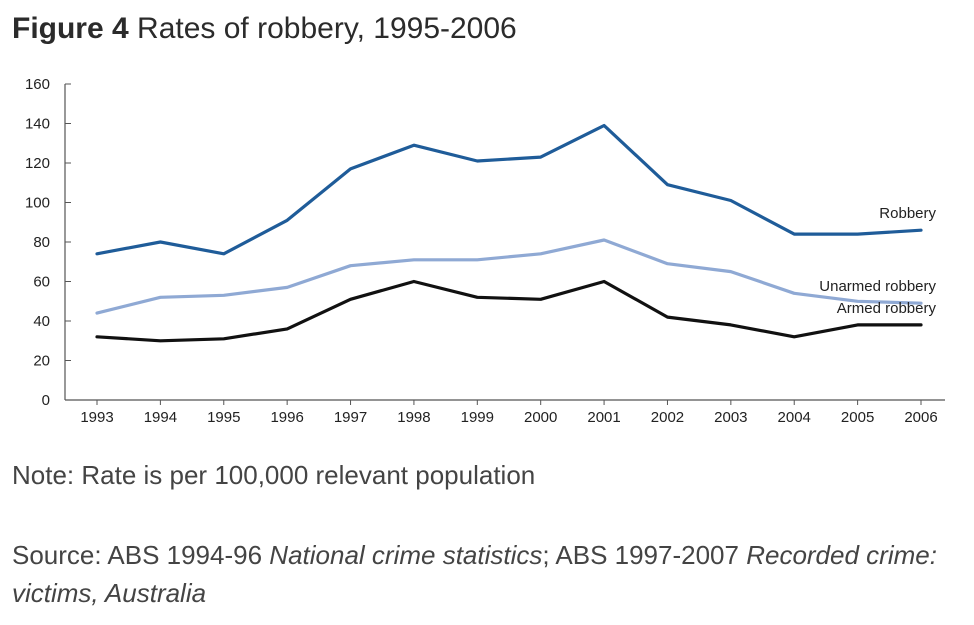  Describe the element at coordinates (667, 417) in the screenshot. I see `x-tick-label: 2002` at that location.